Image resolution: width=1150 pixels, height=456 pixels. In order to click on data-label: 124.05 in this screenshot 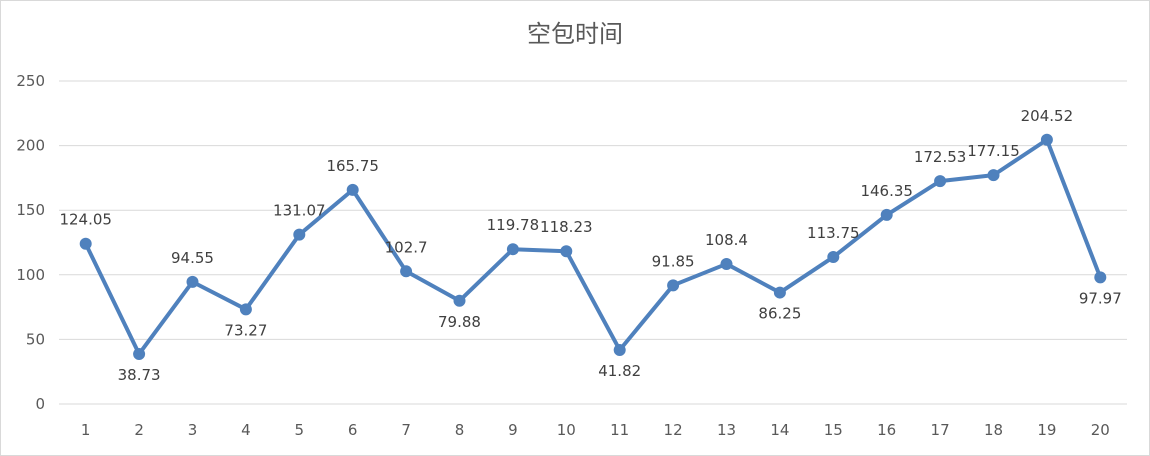, I will do `click(85, 220)`.